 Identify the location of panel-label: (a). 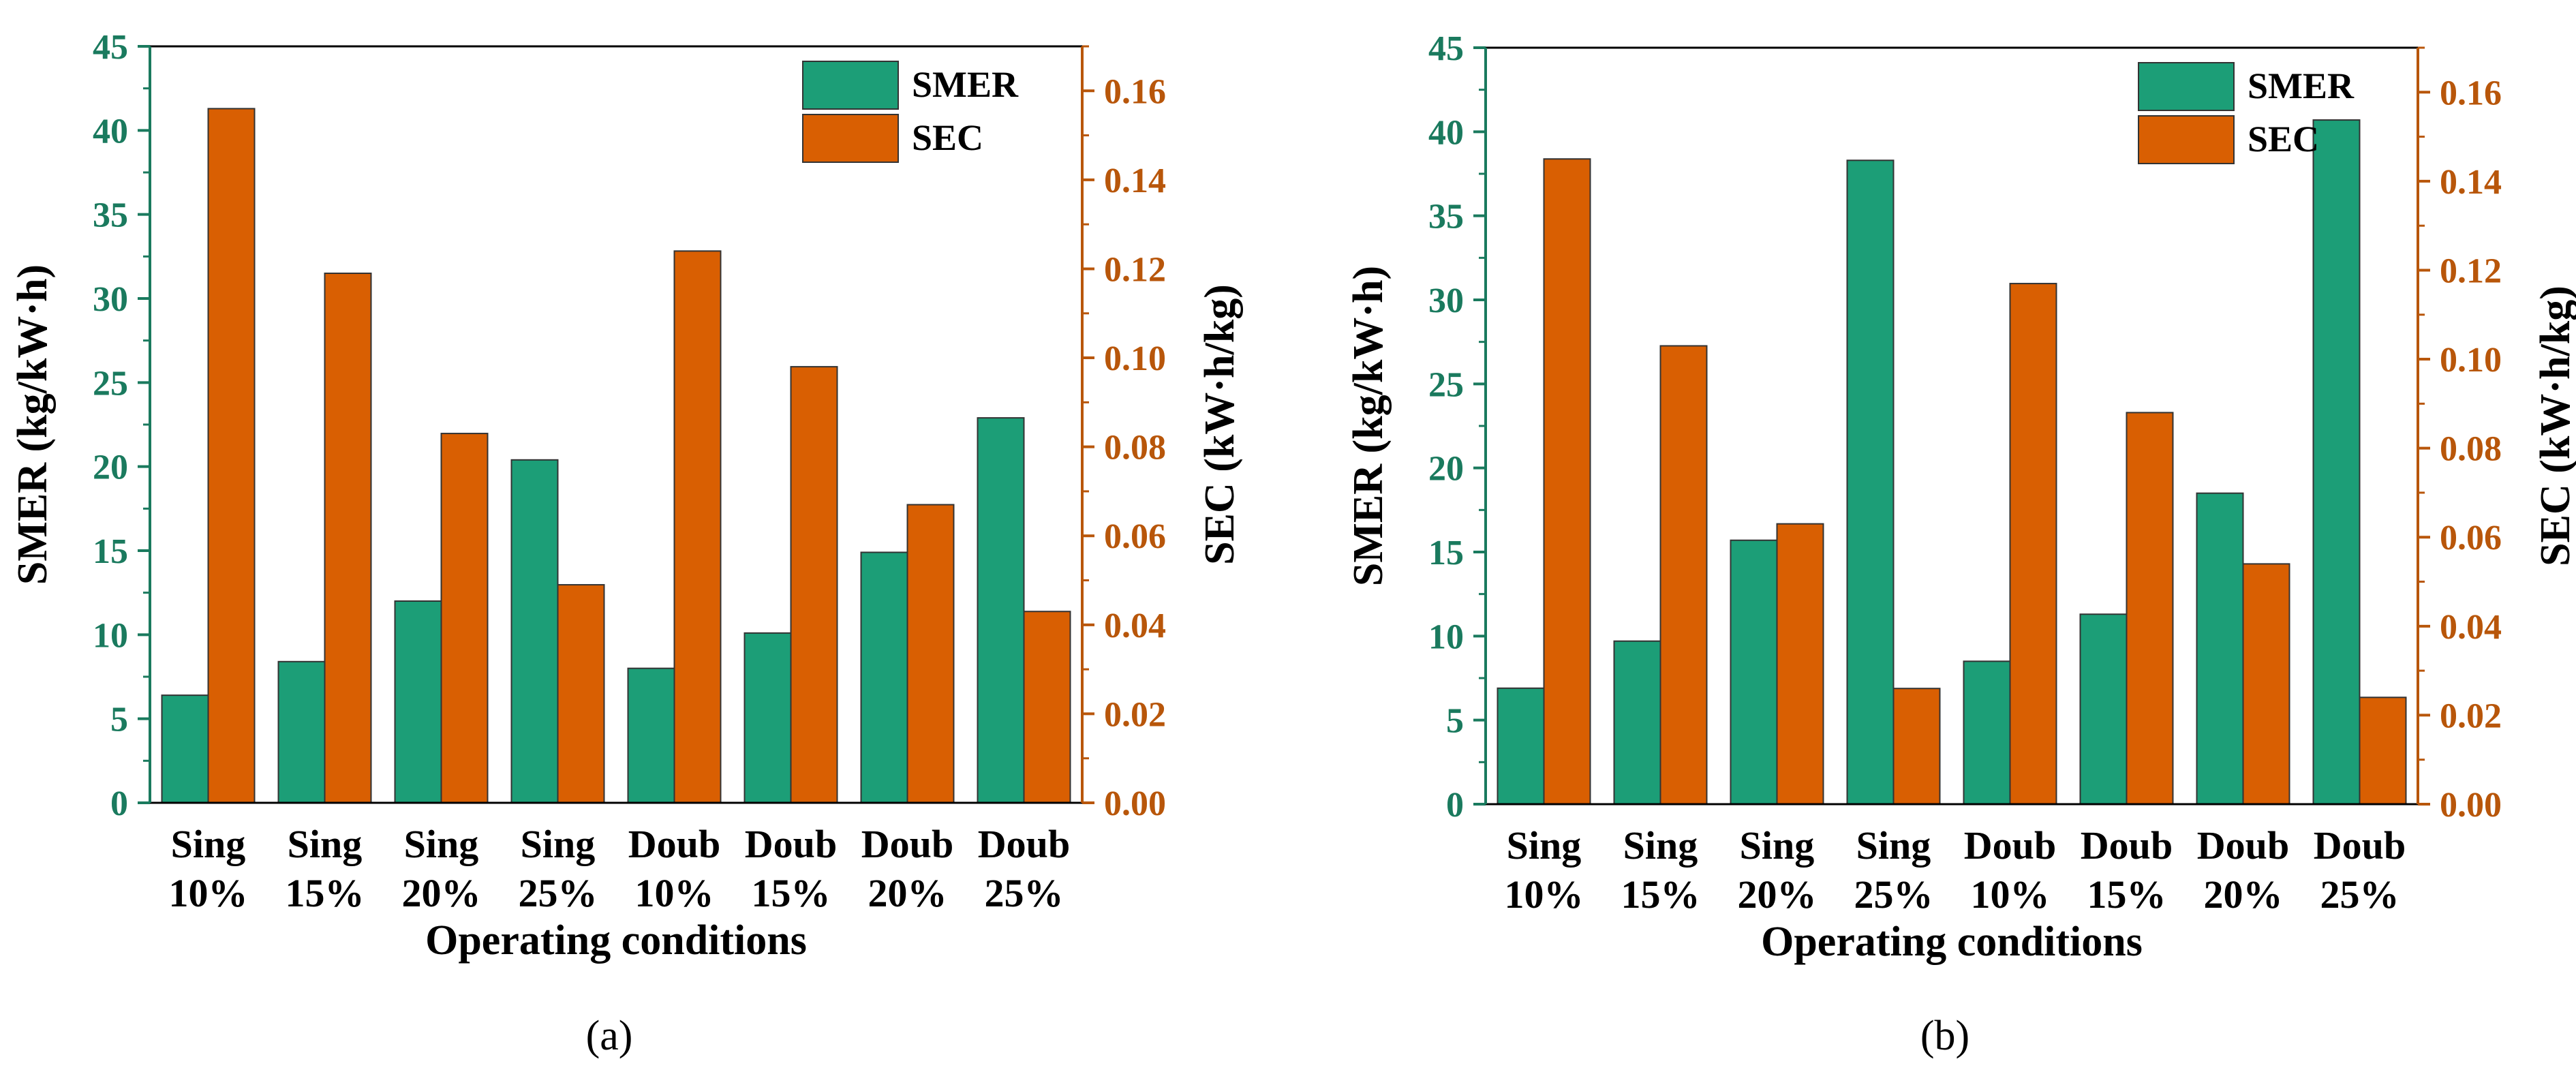
(609, 1036).